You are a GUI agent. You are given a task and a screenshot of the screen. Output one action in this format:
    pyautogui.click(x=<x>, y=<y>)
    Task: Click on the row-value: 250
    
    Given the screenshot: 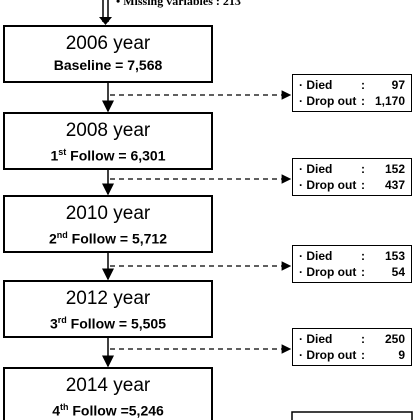 What is the action you would take?
    pyautogui.click(x=394, y=339)
    